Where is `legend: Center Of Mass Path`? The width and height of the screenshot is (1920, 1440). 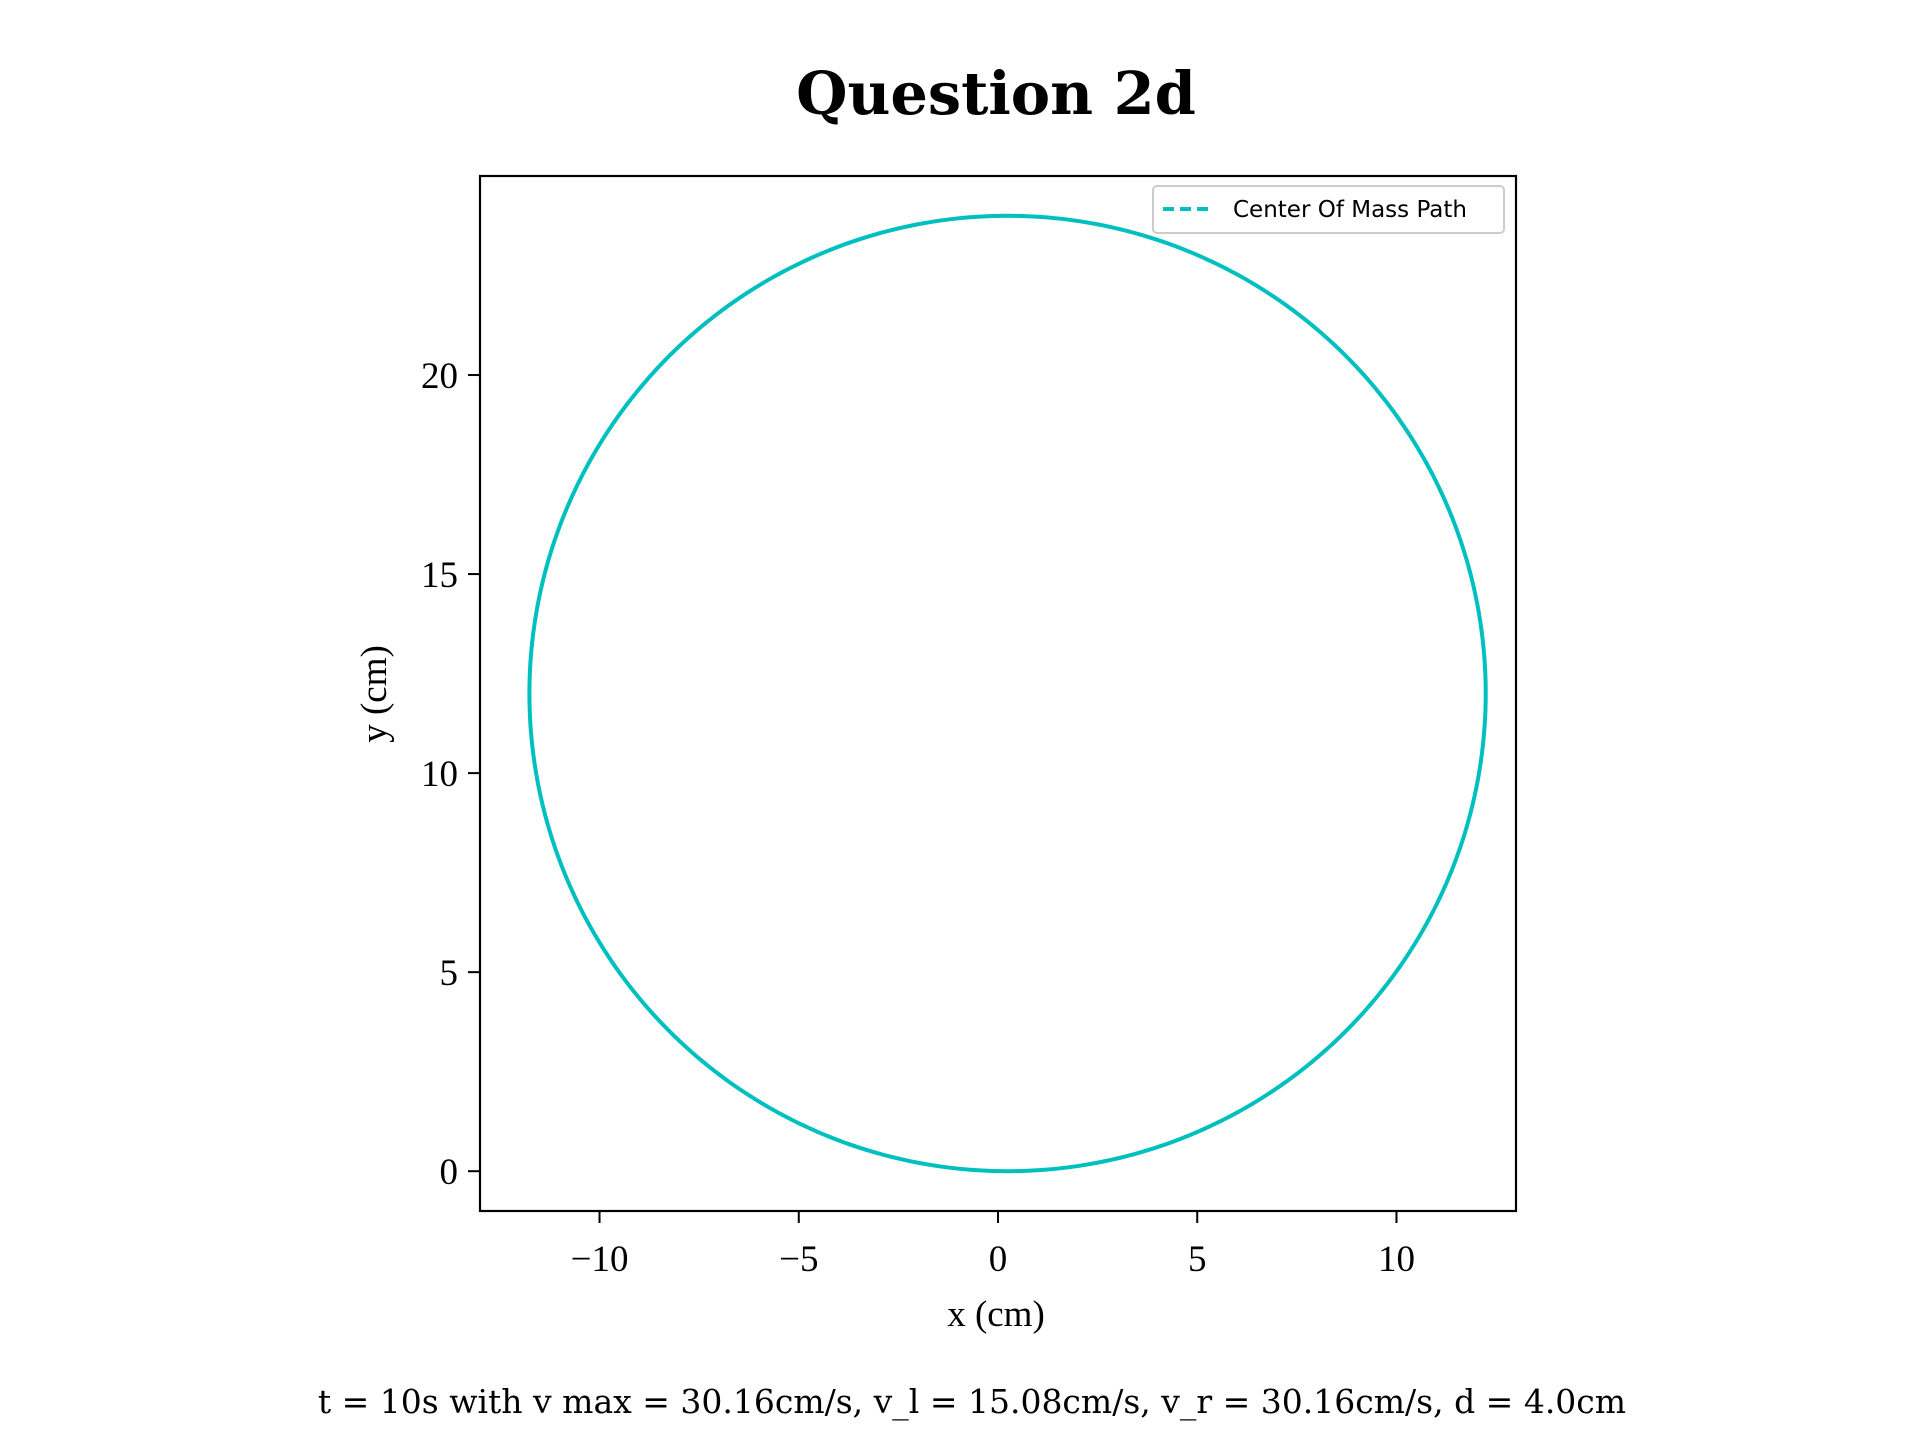 legend: Center Of Mass Path is located at coordinates (1328, 209).